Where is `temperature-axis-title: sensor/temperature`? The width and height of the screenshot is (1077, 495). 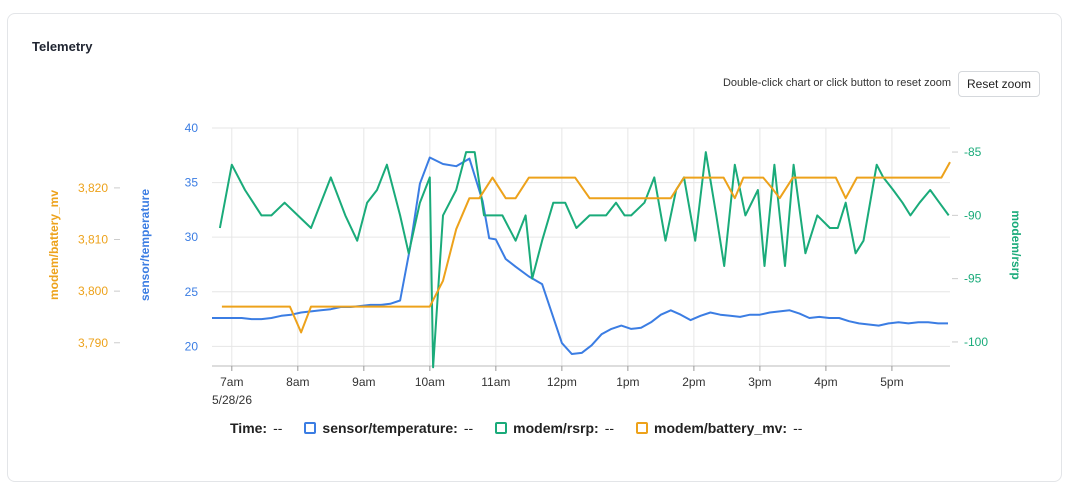
temperature-axis-title: sensor/temperature is located at coordinates (145, 245).